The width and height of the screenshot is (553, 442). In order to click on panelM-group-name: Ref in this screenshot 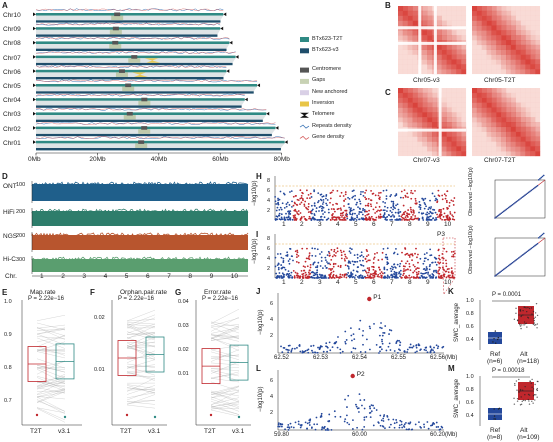, I will do `click(495, 430)`.